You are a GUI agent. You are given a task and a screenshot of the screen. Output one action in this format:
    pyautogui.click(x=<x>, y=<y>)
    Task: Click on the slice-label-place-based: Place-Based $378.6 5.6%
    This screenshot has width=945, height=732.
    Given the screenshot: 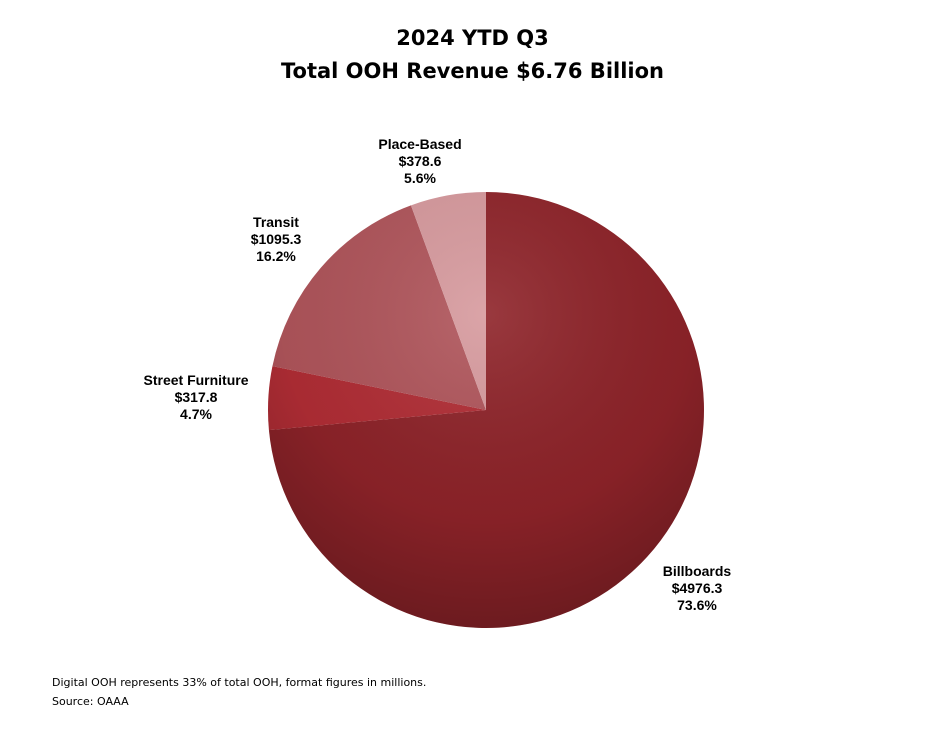 What is the action you would take?
    pyautogui.click(x=419, y=161)
    